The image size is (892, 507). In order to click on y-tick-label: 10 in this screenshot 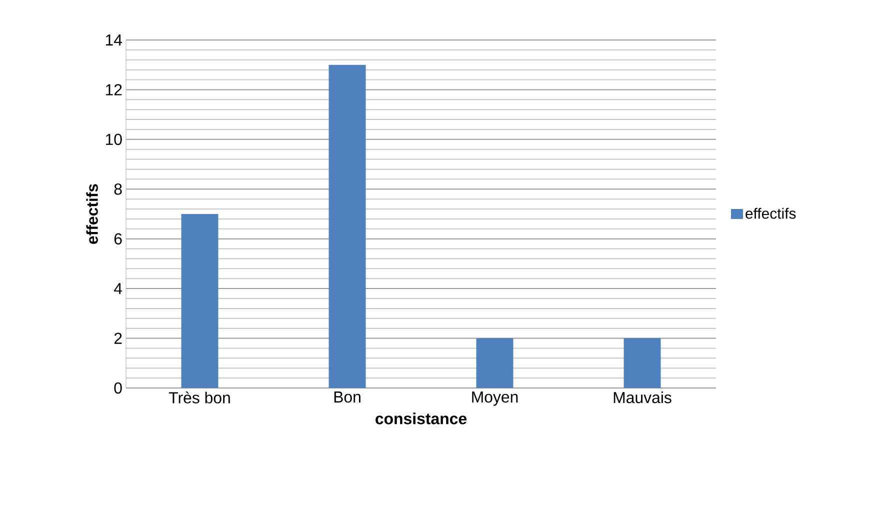, I will do `click(114, 140)`.